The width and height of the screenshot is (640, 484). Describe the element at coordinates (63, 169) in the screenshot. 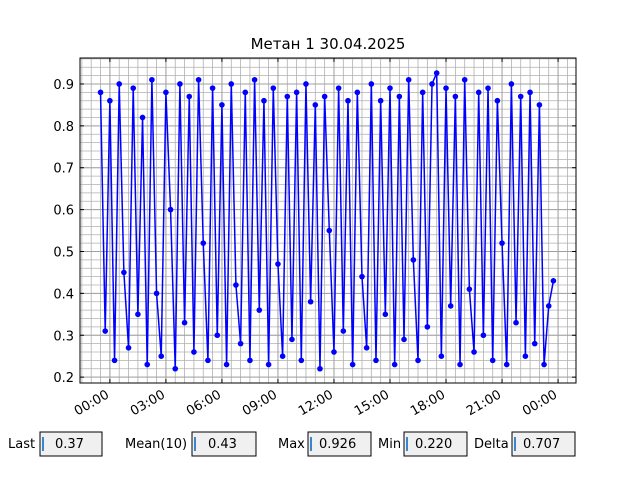

I see `y-tick-label: 0.7` at that location.